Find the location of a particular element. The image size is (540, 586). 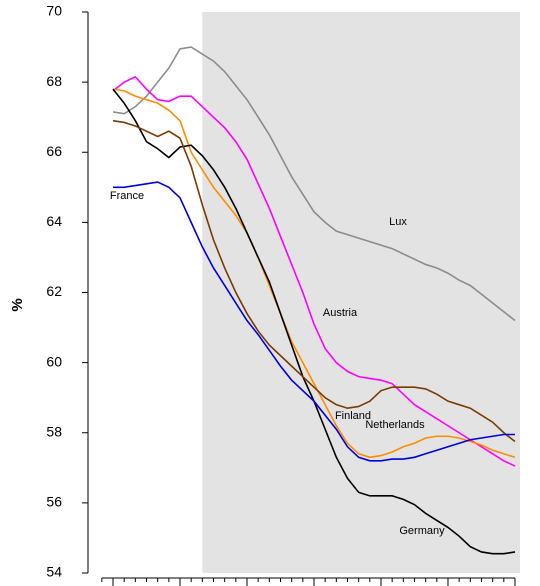

y-tick-label: 54 is located at coordinates (54, 572).